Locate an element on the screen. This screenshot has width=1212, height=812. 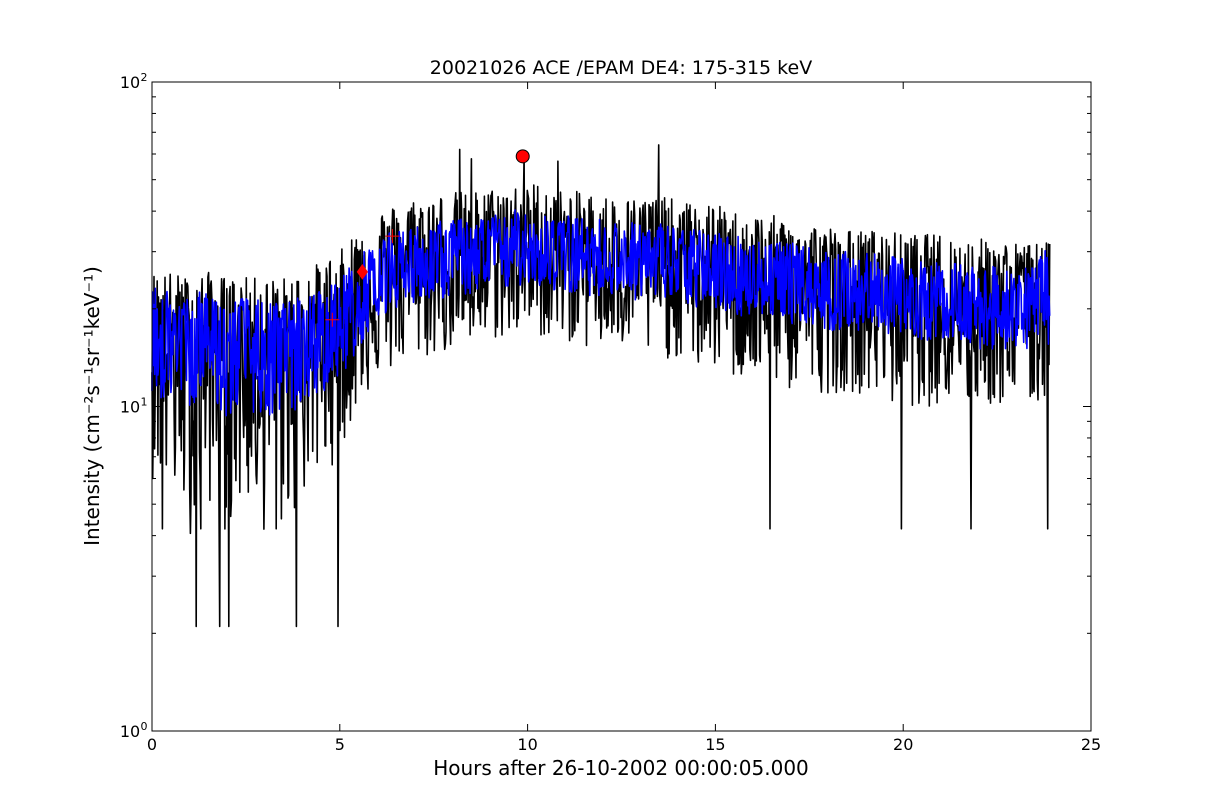
x-tick-label: 25 is located at coordinates (1091, 744).